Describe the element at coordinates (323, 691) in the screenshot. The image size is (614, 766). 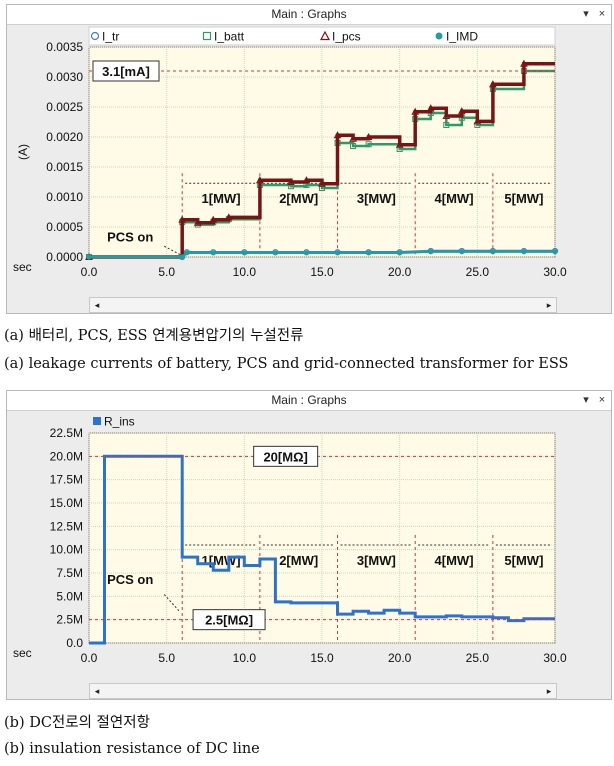
I see `horizontal-scrollbar-b: ◂ ▸` at that location.